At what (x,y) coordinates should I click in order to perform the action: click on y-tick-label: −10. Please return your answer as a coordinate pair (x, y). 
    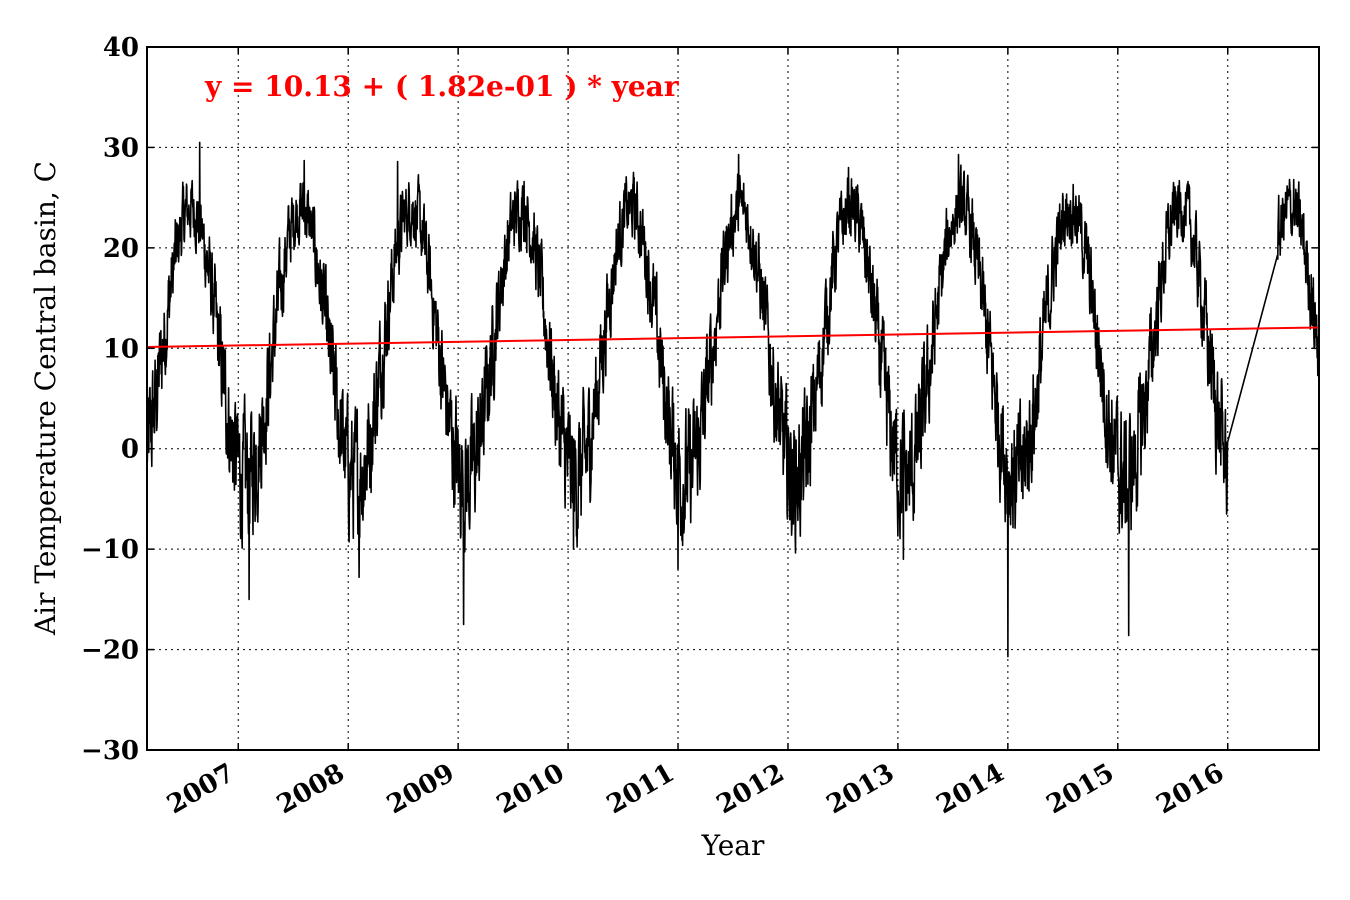
    Looking at the image, I should click on (110, 550).